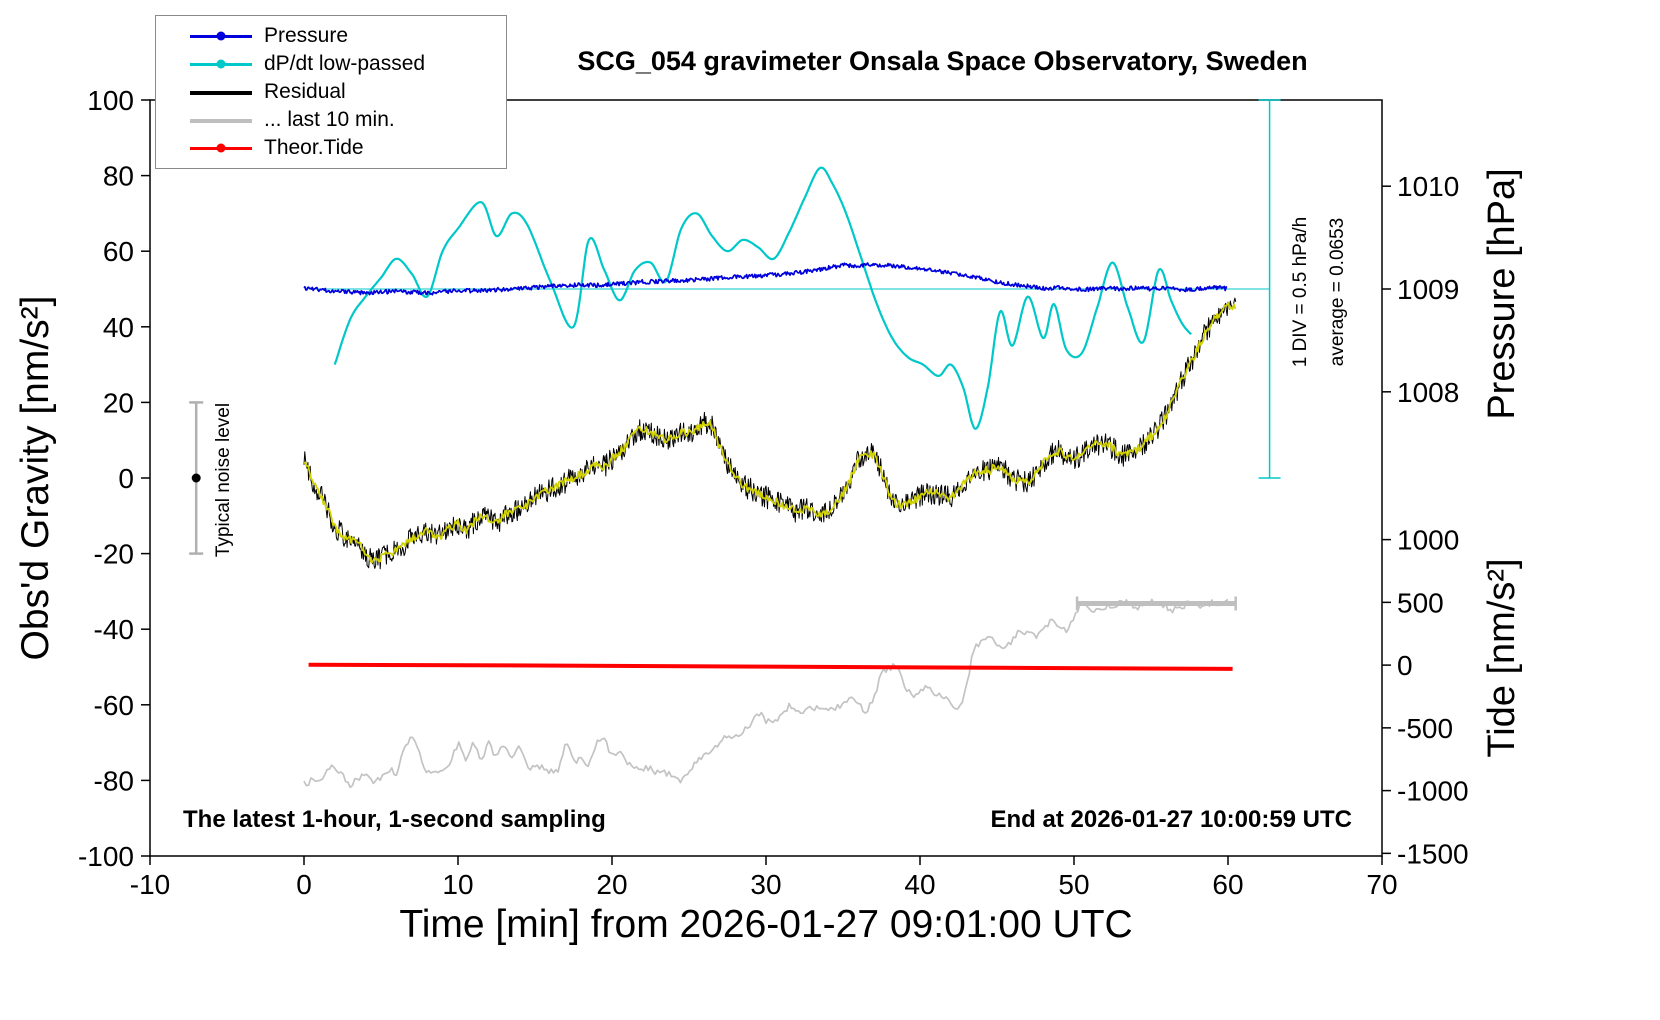 The image size is (1660, 1020). Describe the element at coordinates (394, 819) in the screenshot. I see `sampling-note: The latest 1-hour, 1-second sampling` at that location.